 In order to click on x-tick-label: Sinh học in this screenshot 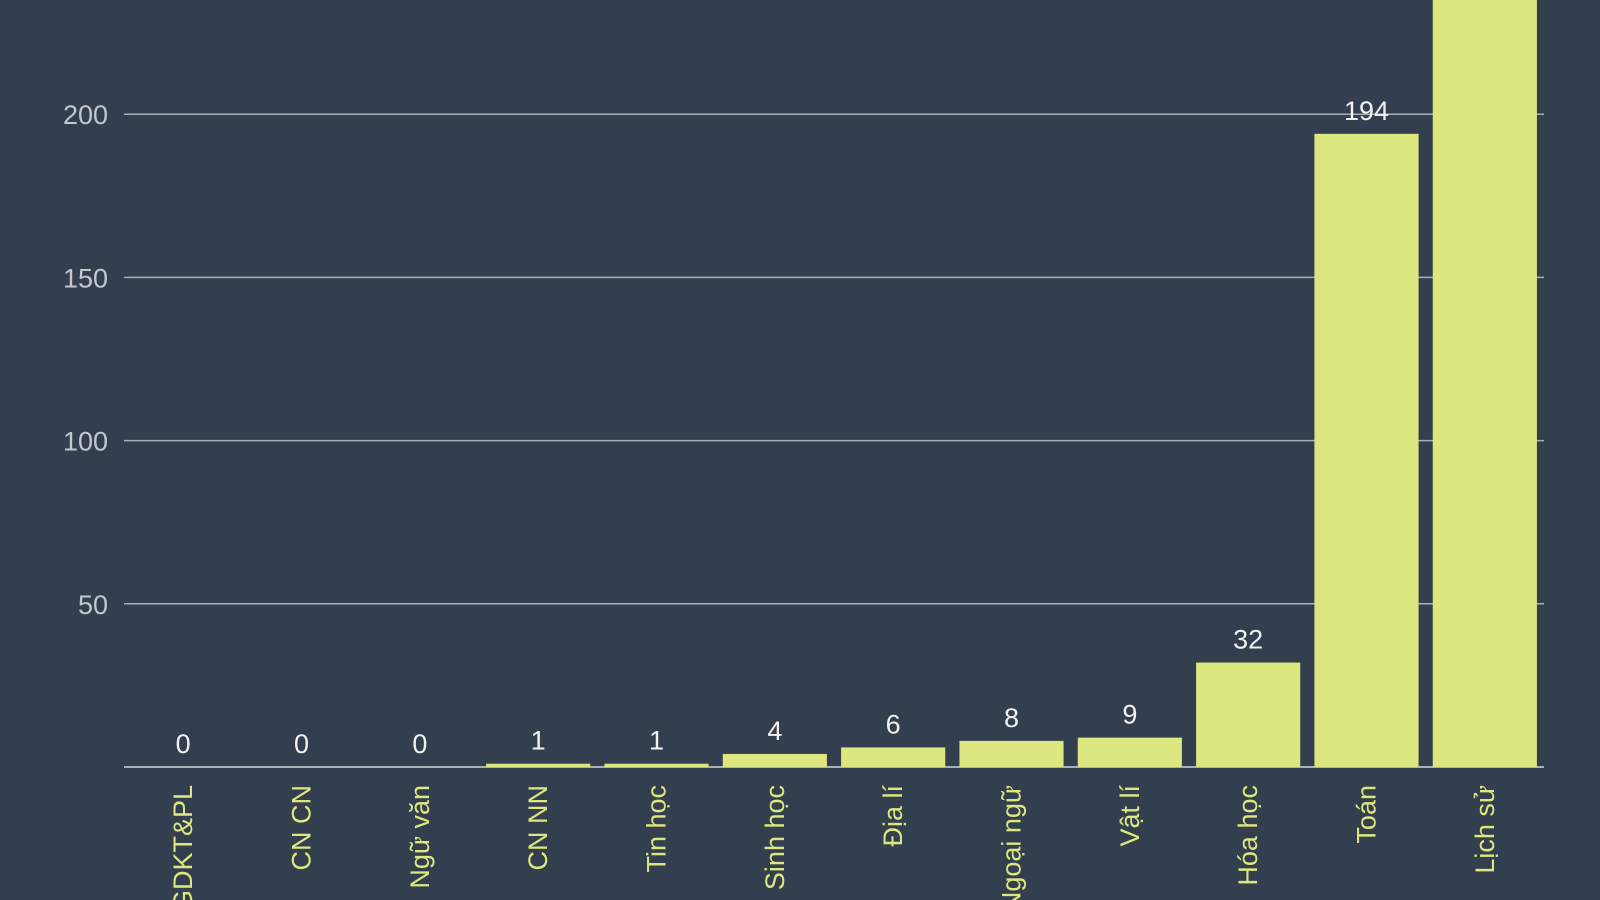, I will do `click(775, 837)`.